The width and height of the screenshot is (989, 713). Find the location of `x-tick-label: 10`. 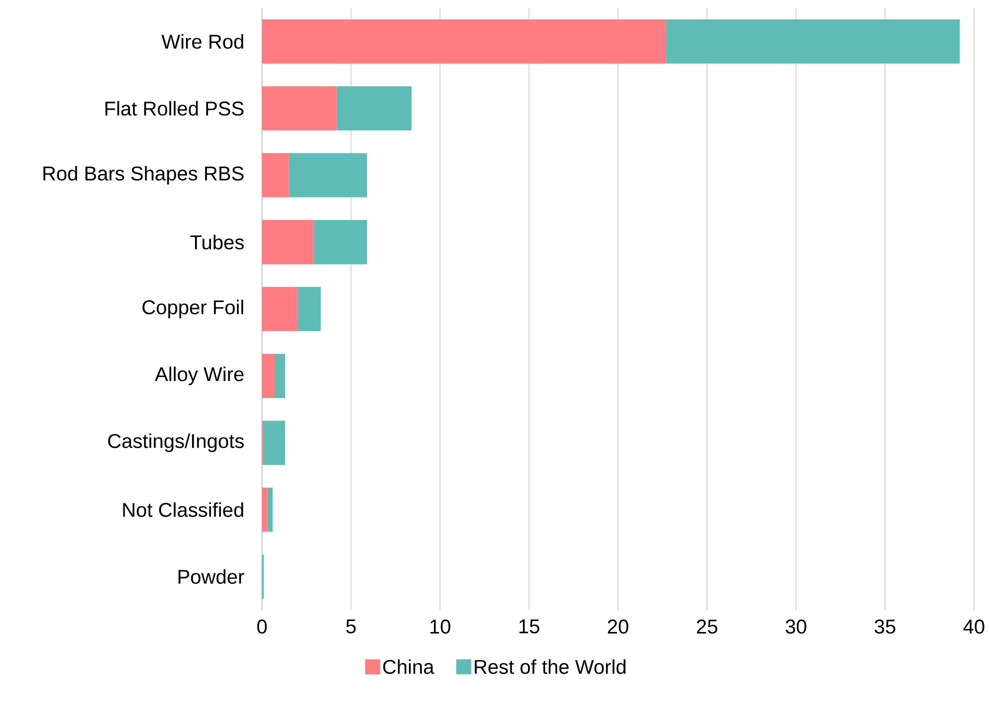

x-tick-label: 10 is located at coordinates (440, 627).